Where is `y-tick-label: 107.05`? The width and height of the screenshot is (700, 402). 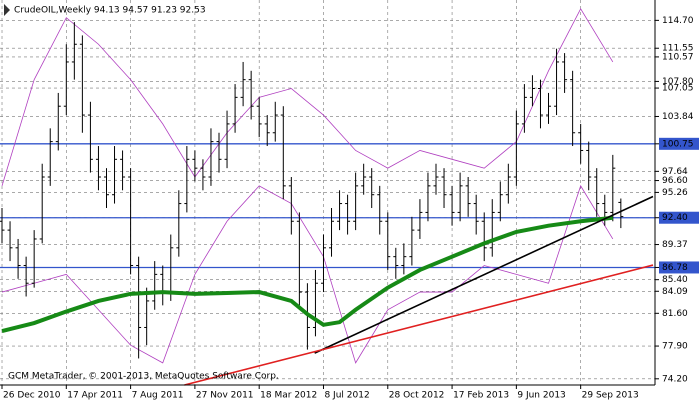 y-tick-label: 107.05 is located at coordinates (678, 89).